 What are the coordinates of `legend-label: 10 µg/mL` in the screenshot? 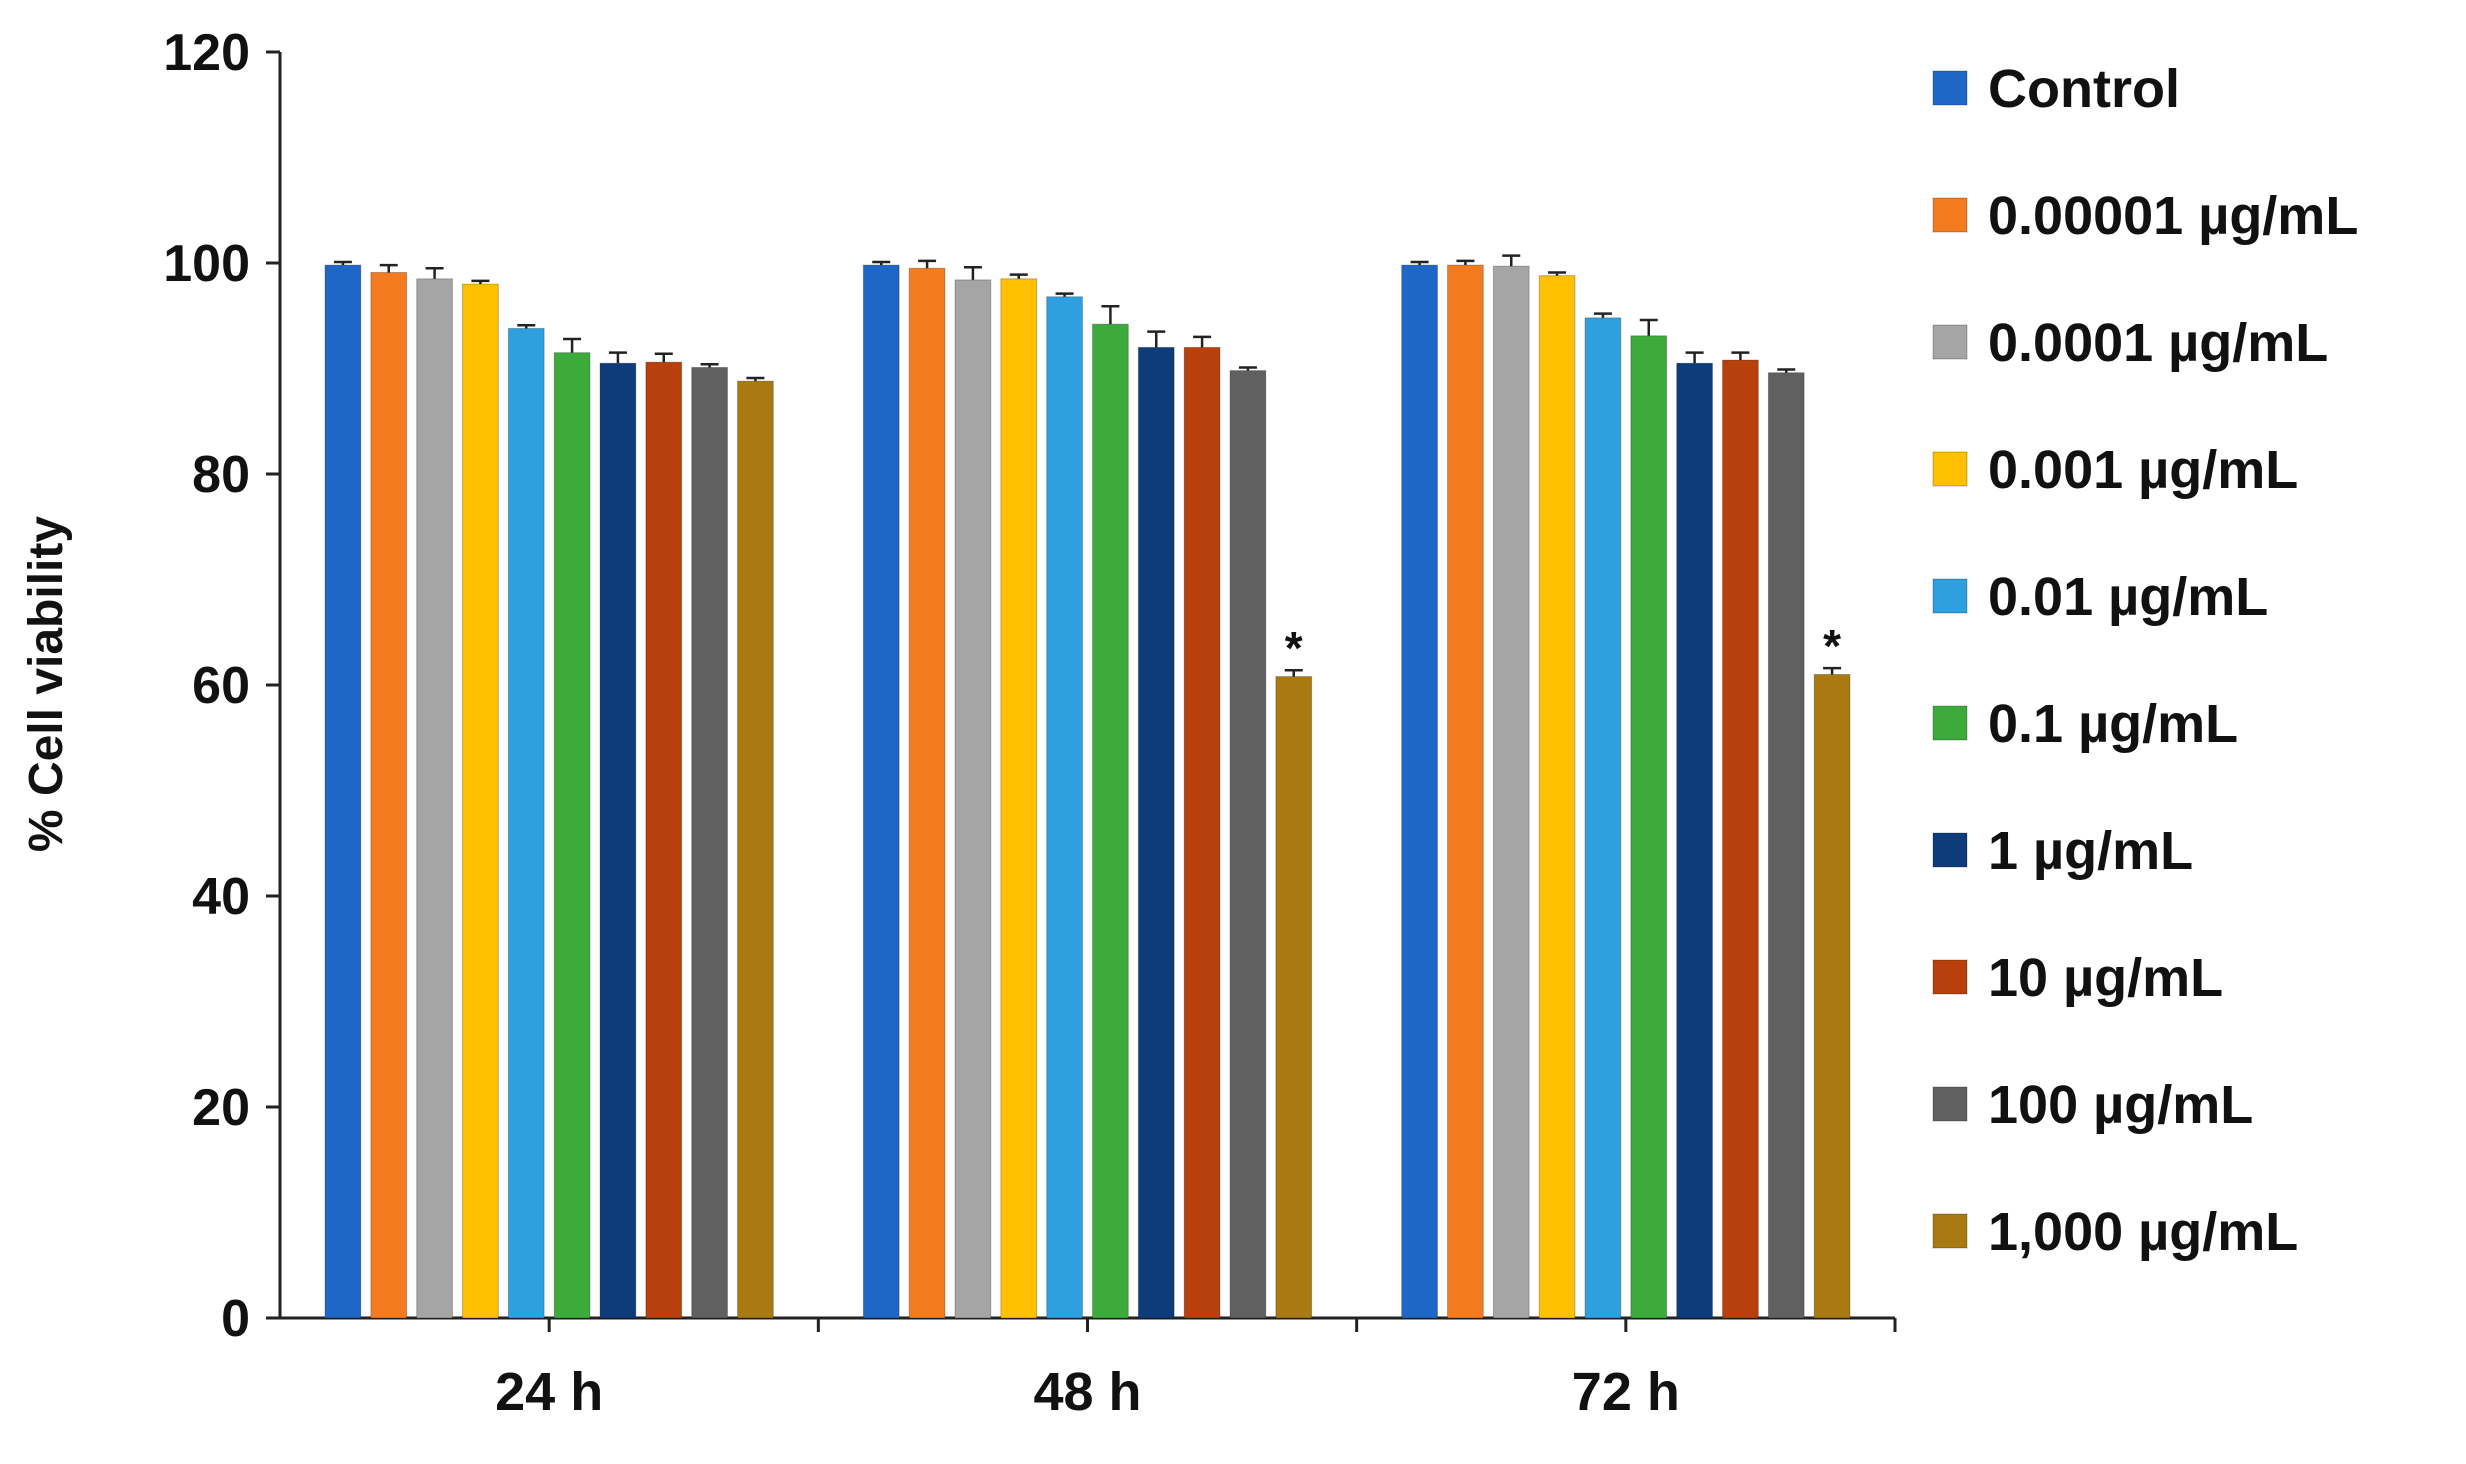 It's located at (2105, 978).